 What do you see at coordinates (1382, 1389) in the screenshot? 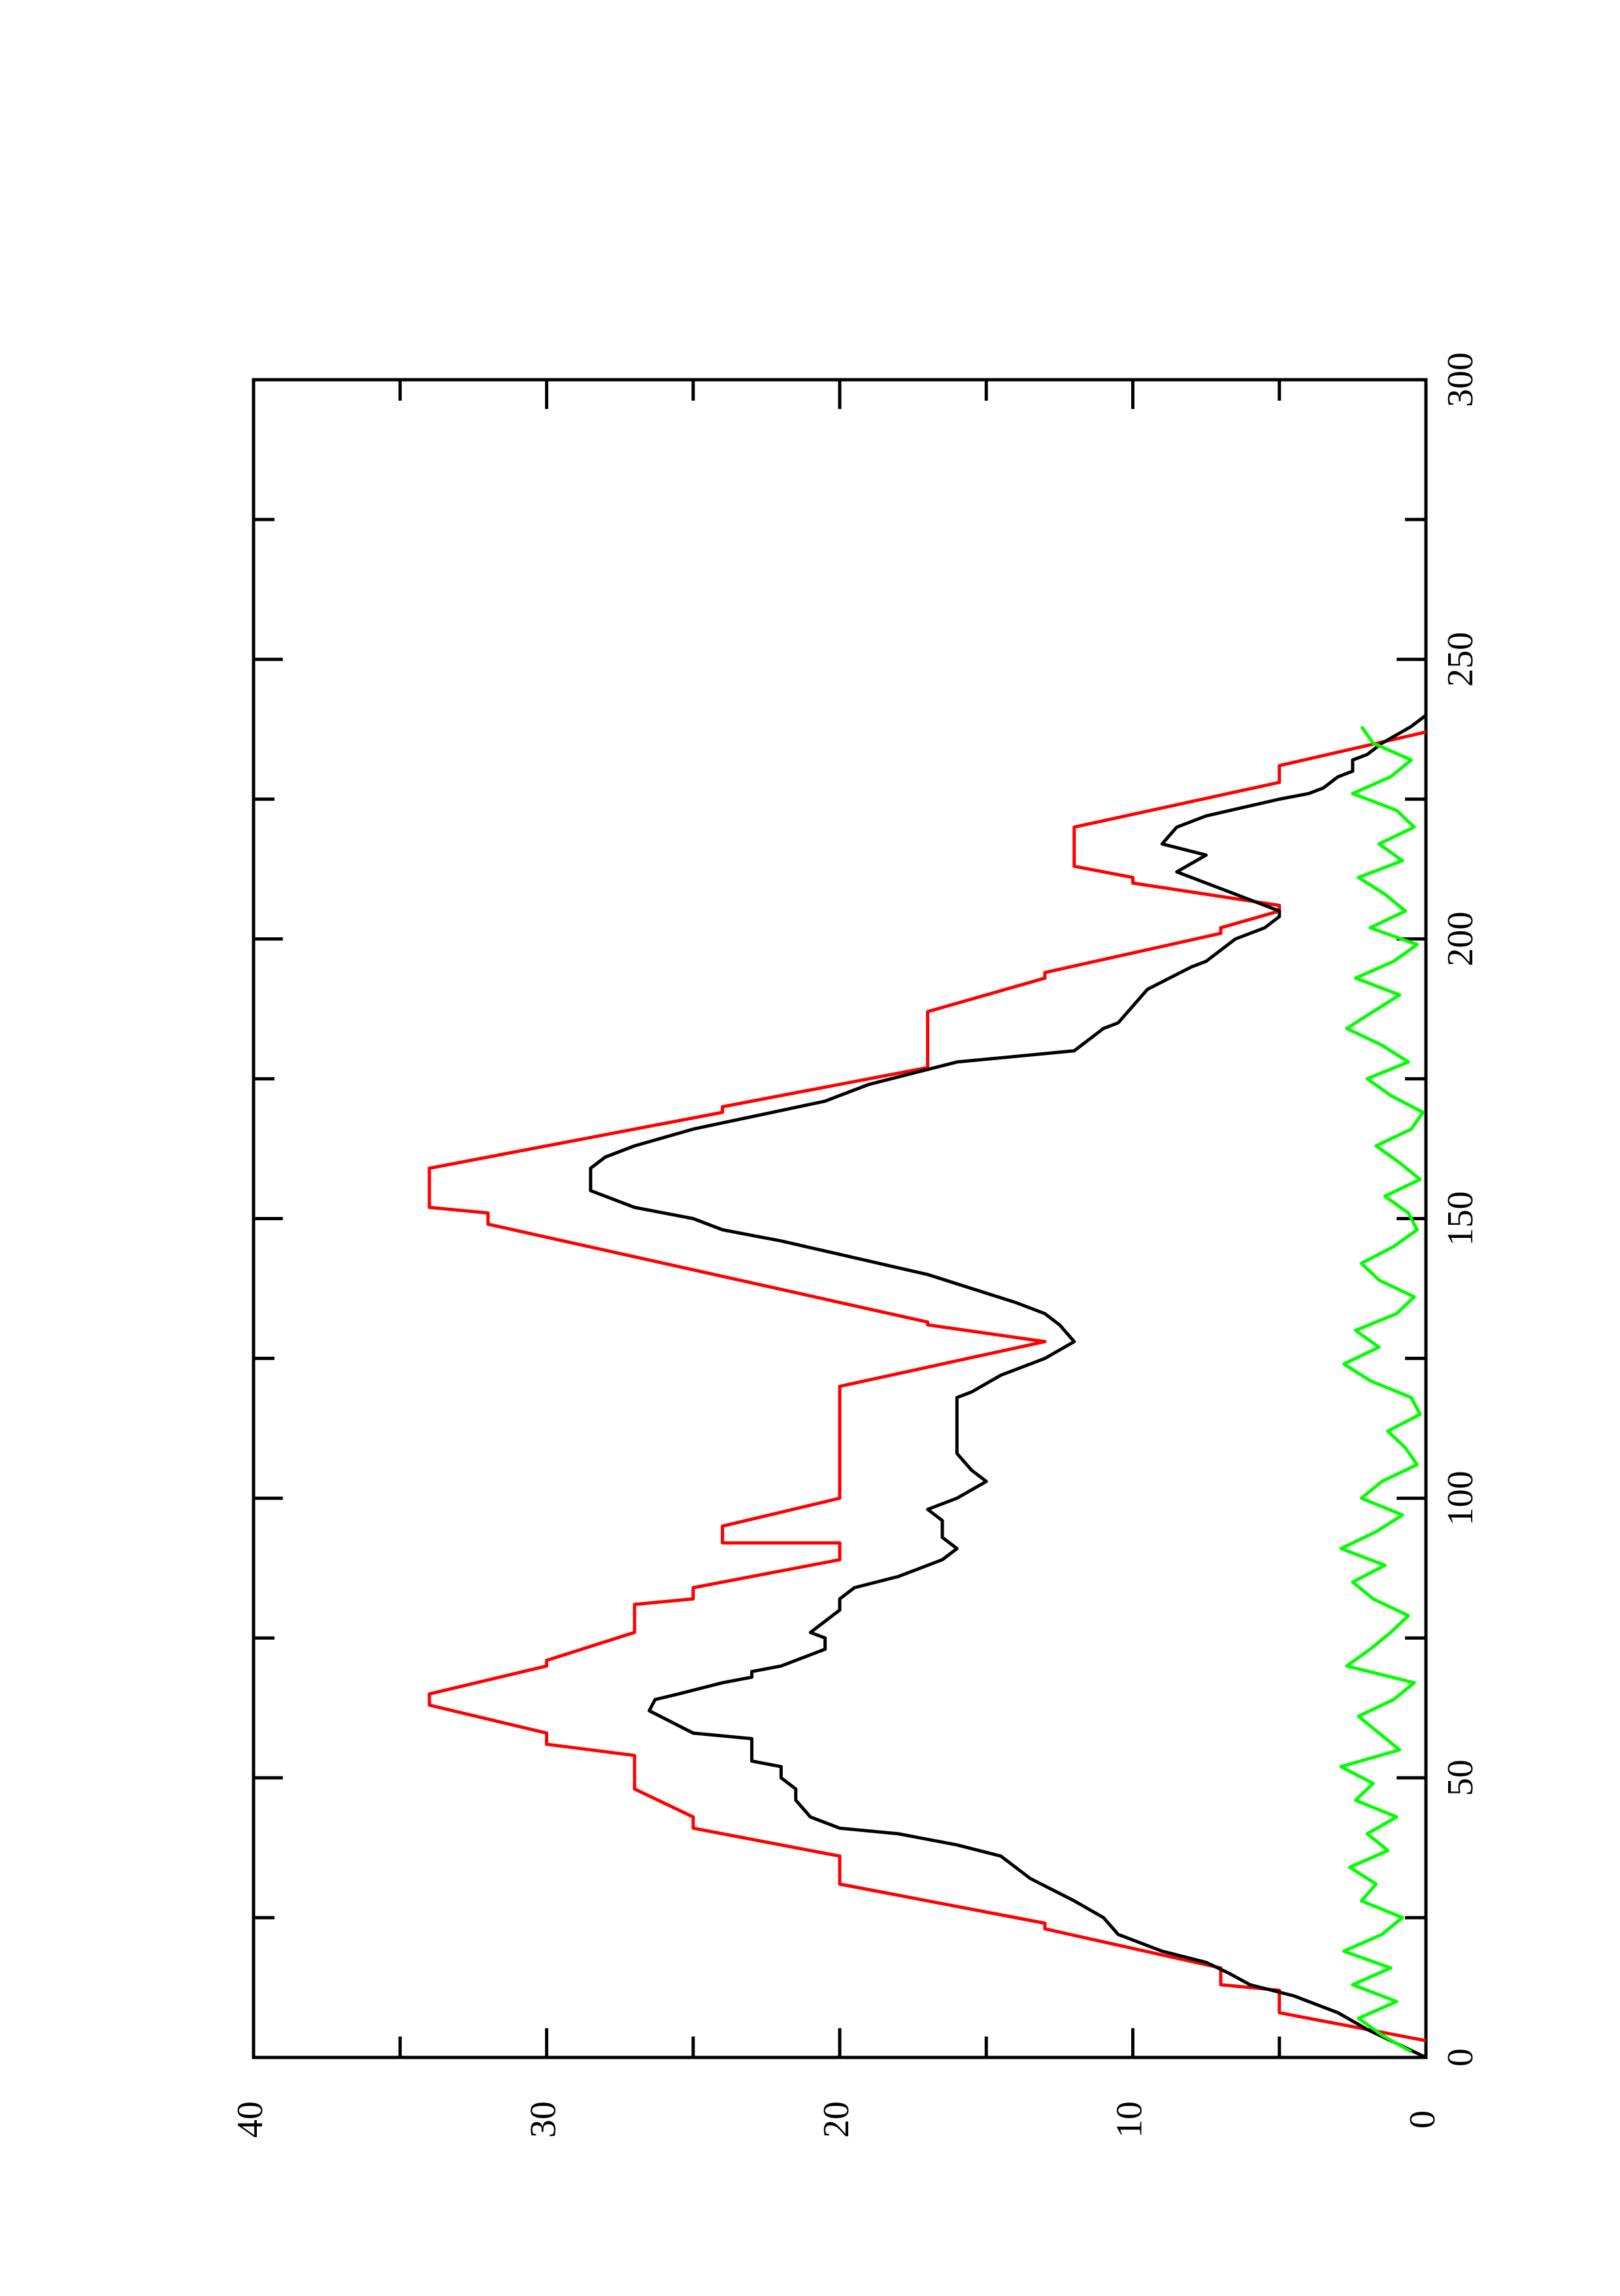
I see `data-line` at bounding box center [1382, 1389].